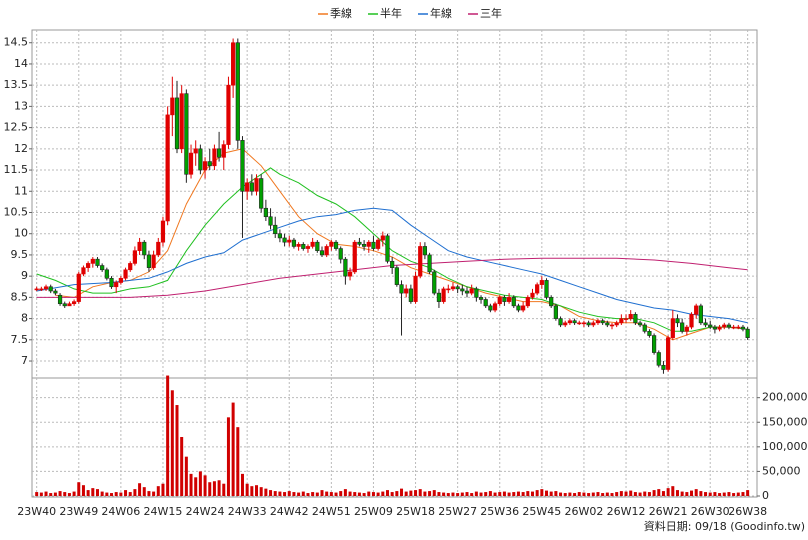 The height and width of the screenshot is (540, 808). I want to click on y-tick-label: 12.5, so click(16, 127).